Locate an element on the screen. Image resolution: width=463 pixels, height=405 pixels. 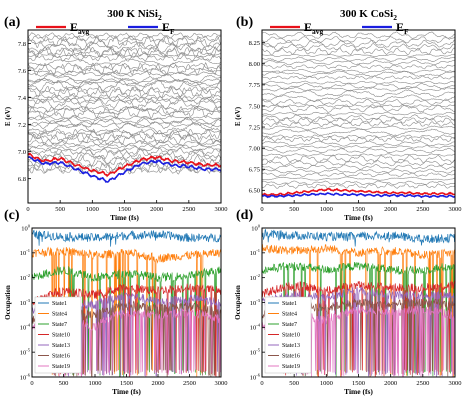
legend-label: State13 is located at coordinates (291, 346).